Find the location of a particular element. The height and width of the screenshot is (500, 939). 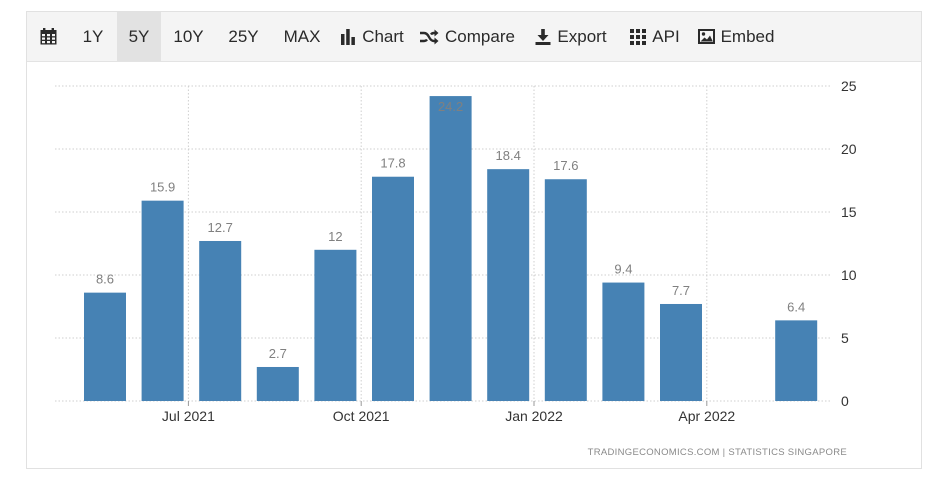

x-tick-label: Oct 2021 is located at coordinates (361, 416).